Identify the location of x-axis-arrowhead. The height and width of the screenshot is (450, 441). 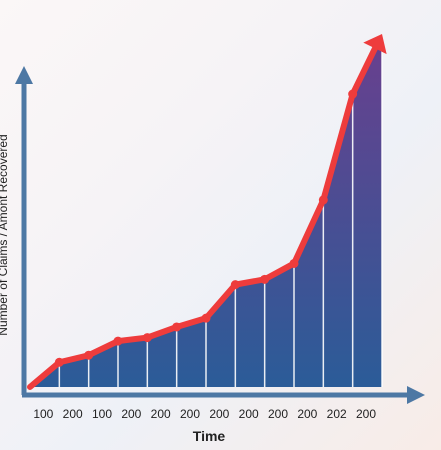
(416, 395).